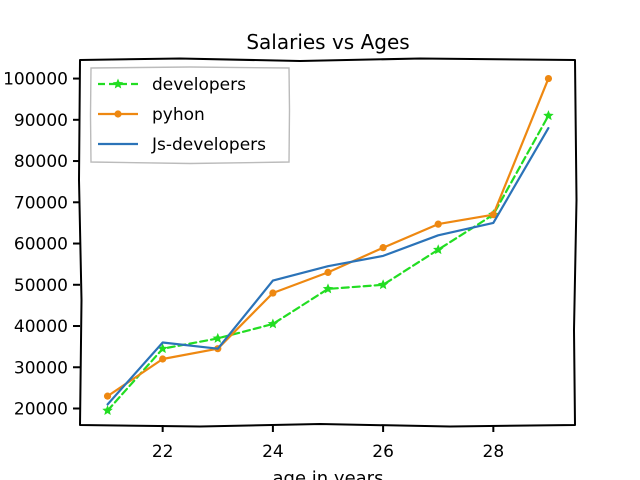  I want to click on legend-item-developers: developers, so click(172, 85).